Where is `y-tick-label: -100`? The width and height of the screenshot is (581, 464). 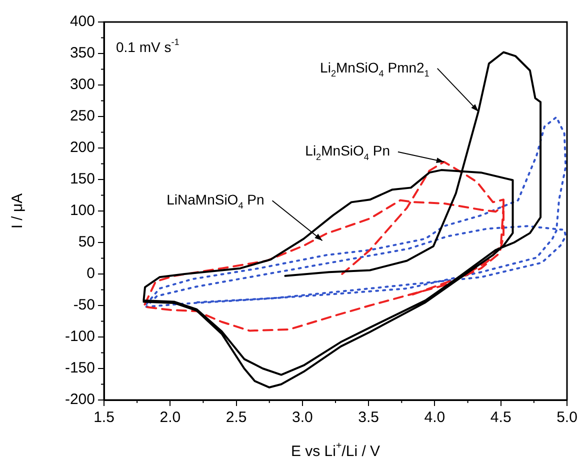 y-tick-label: -100 is located at coordinates (79, 337).